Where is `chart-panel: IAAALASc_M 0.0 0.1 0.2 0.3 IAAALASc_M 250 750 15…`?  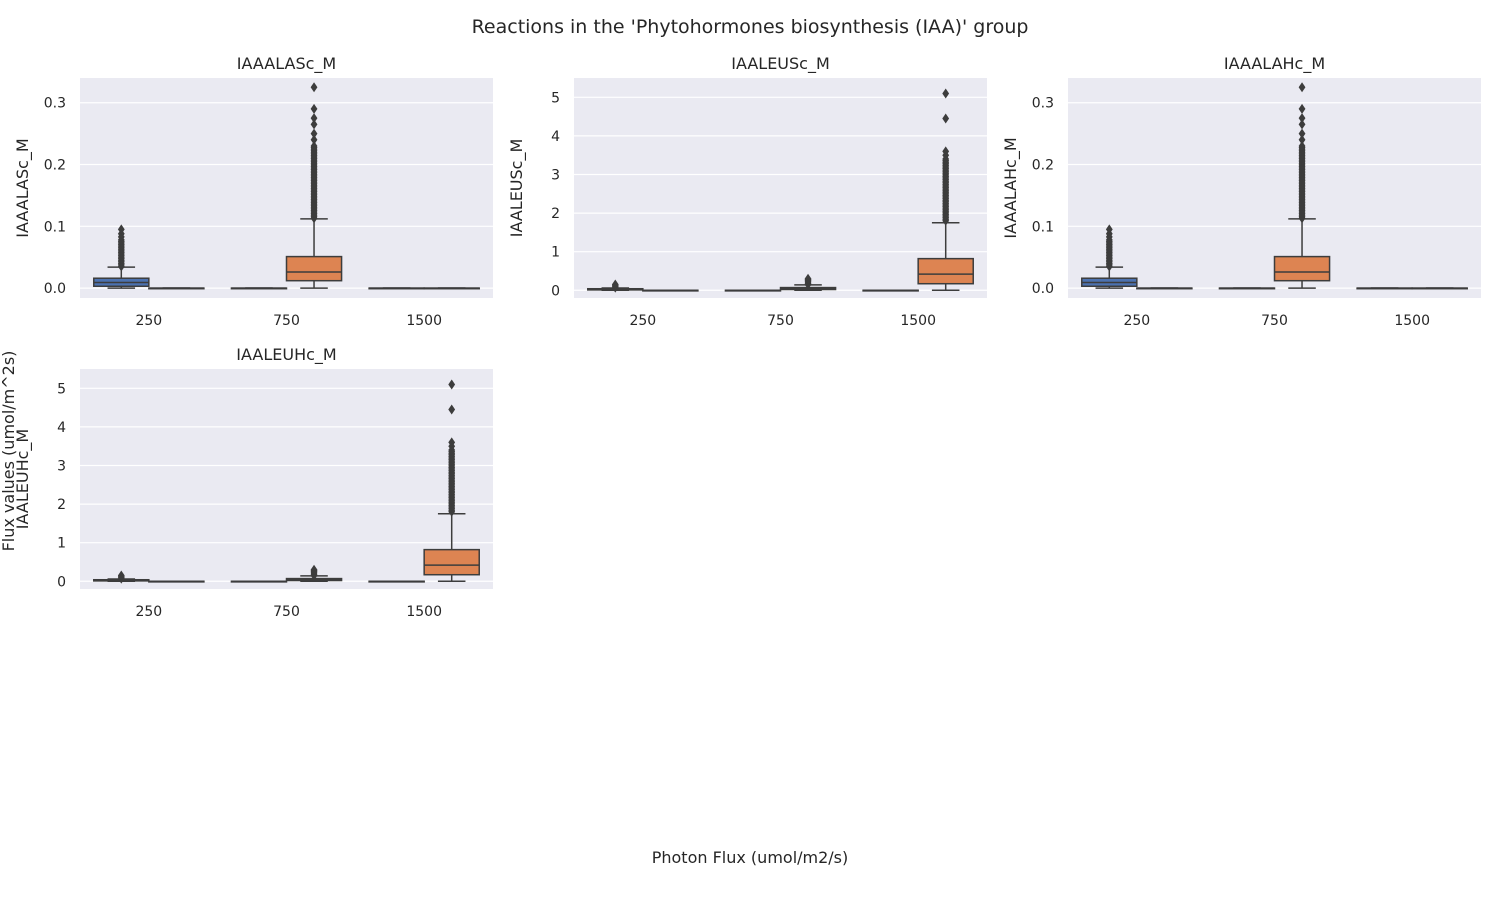 chart-panel: IAAALASc_M 0.0 0.1 0.2 0.3 IAAALASc_M 250 750 15… is located at coordinates (253, 191).